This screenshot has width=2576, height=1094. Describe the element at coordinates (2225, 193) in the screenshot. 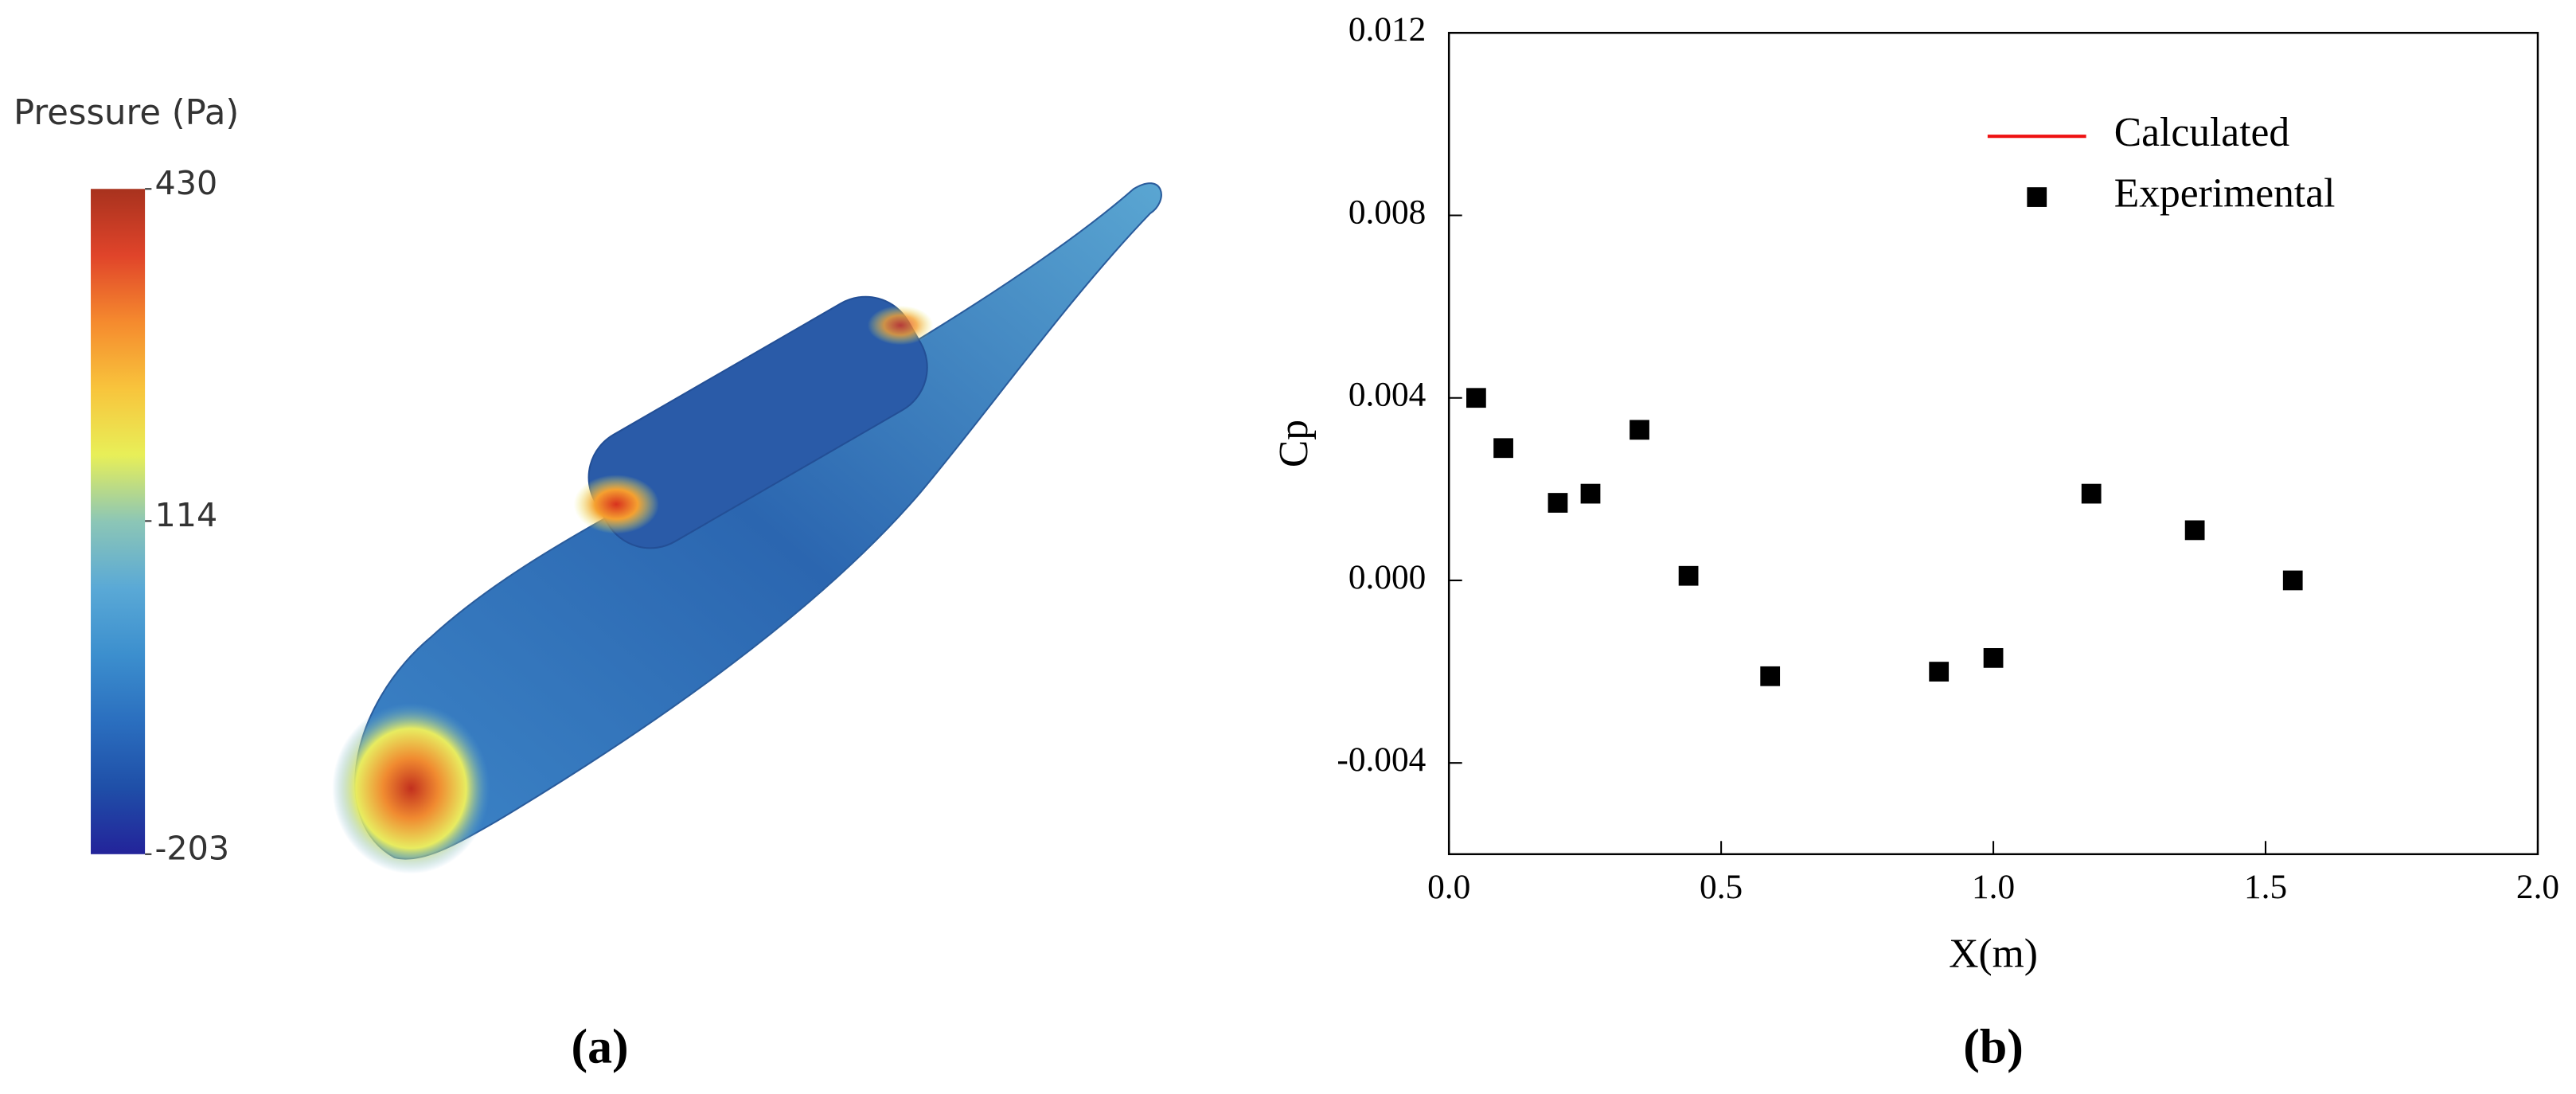

I see `legend-label: Experimental` at that location.